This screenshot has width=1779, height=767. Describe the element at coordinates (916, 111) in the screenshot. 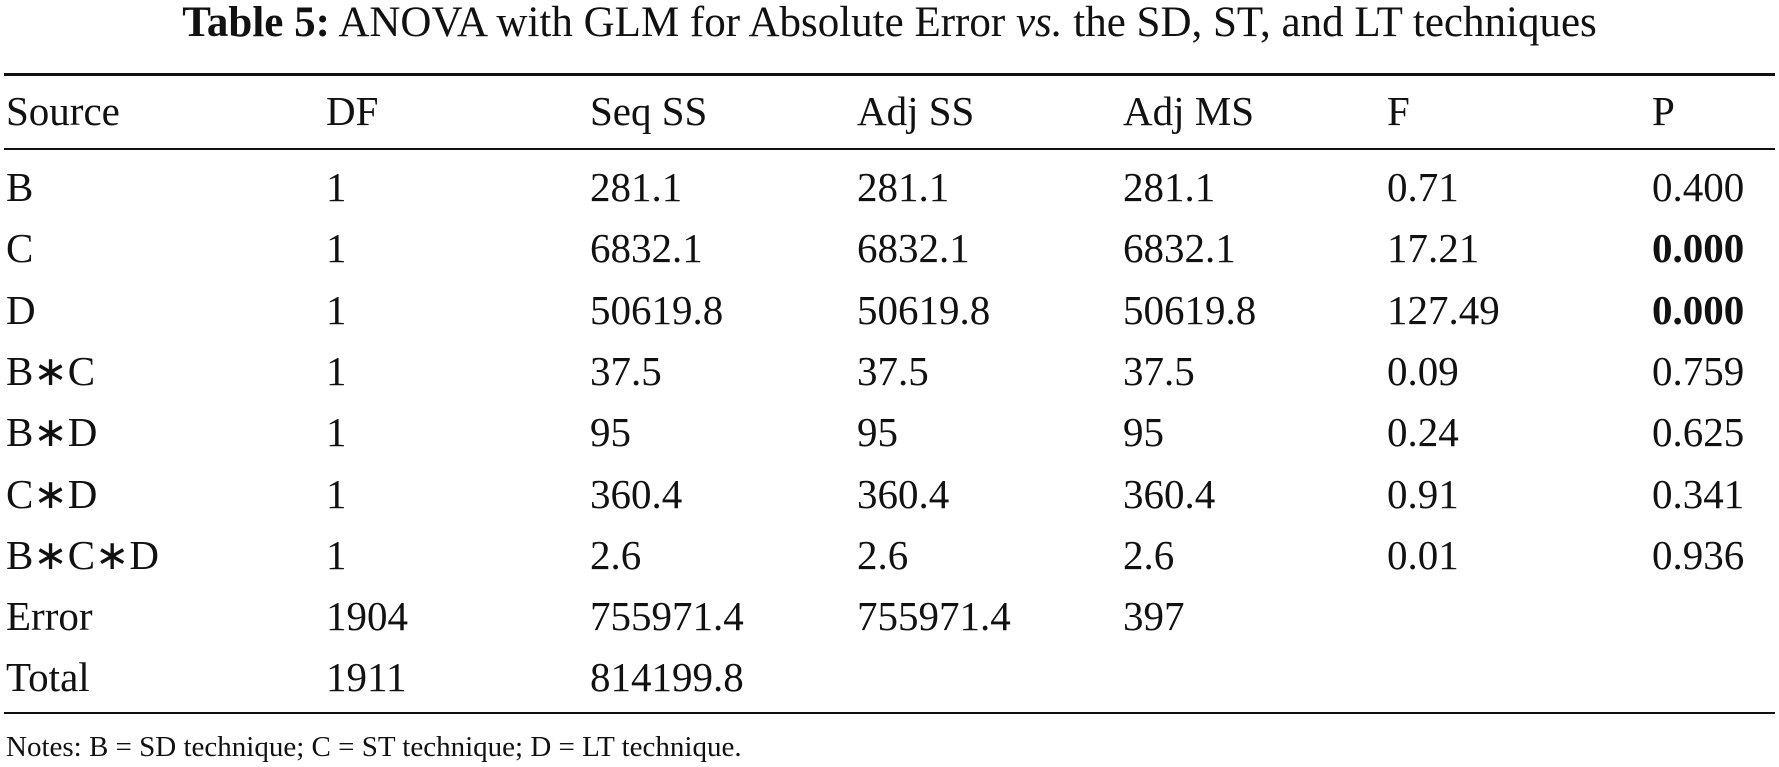

I see `header-cell: Adj SS` at that location.